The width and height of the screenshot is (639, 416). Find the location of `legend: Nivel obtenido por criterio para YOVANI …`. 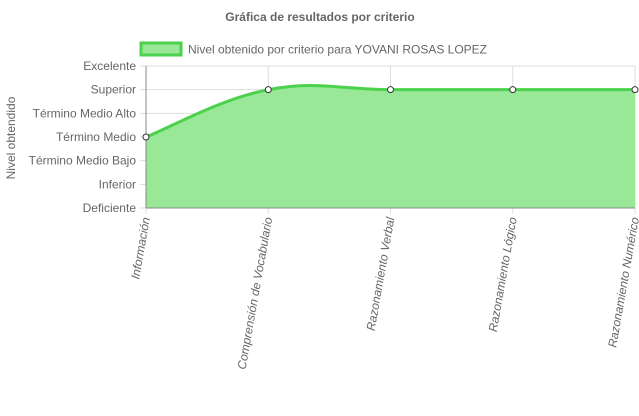

legend: Nivel obtenido por criterio para YOVANI … is located at coordinates (313, 49).